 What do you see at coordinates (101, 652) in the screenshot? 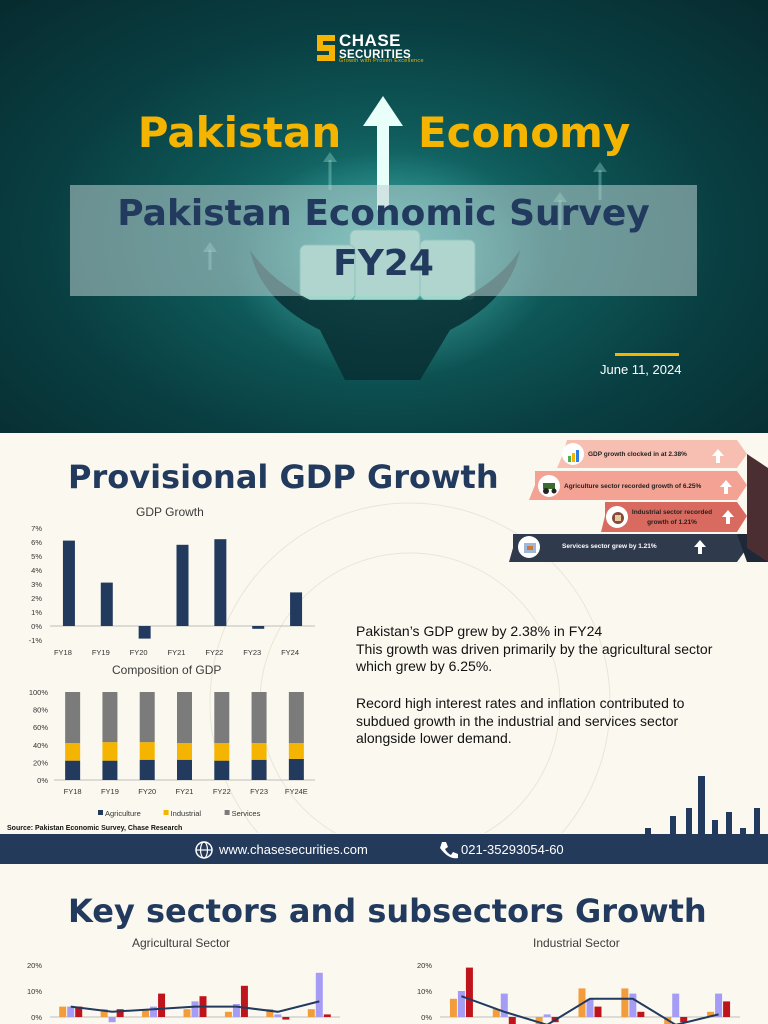
I see `x-tick-label: FY19` at bounding box center [101, 652].